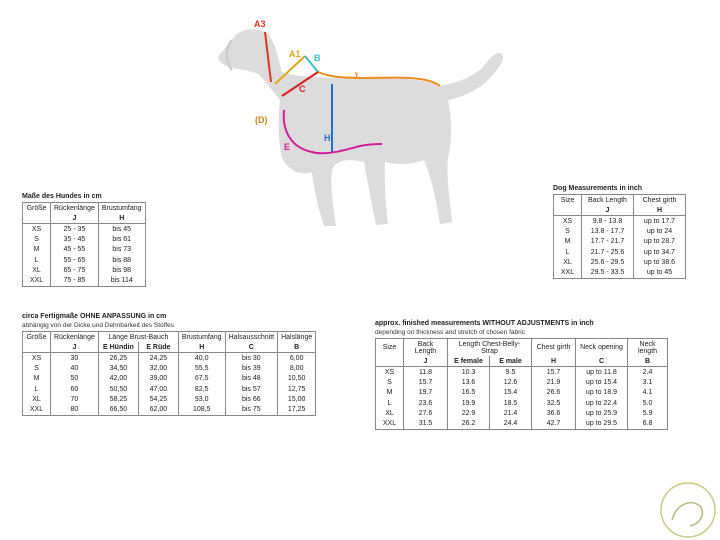  Describe the element at coordinates (607, 273) in the screenshot. I see `table-cell: 29.5 - 33.5` at that location.